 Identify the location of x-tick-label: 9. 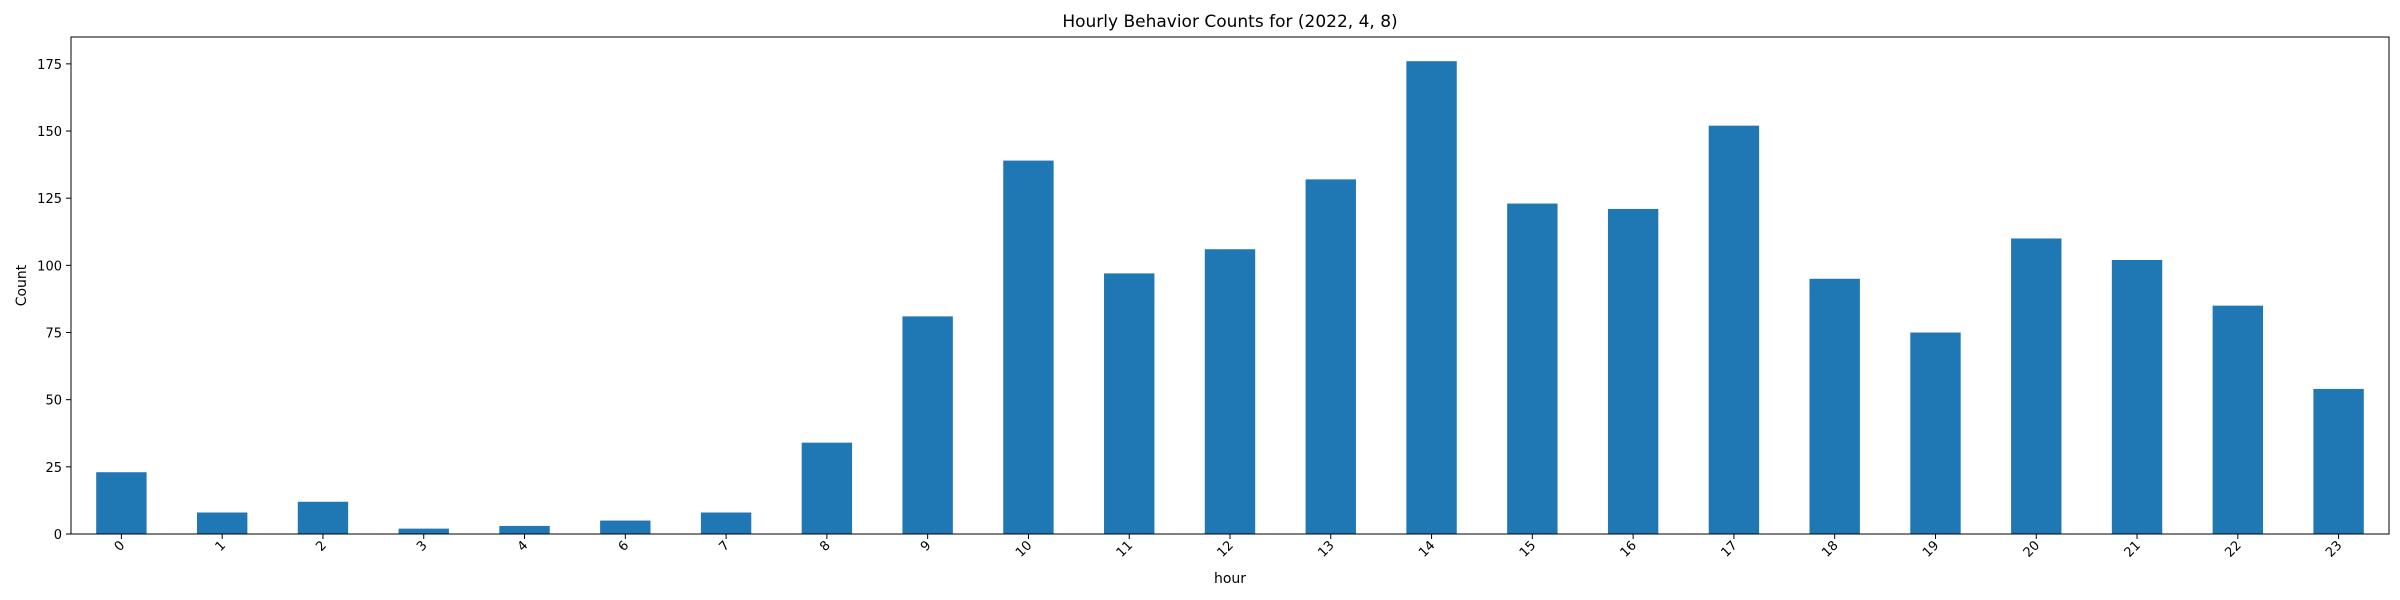
(926, 546).